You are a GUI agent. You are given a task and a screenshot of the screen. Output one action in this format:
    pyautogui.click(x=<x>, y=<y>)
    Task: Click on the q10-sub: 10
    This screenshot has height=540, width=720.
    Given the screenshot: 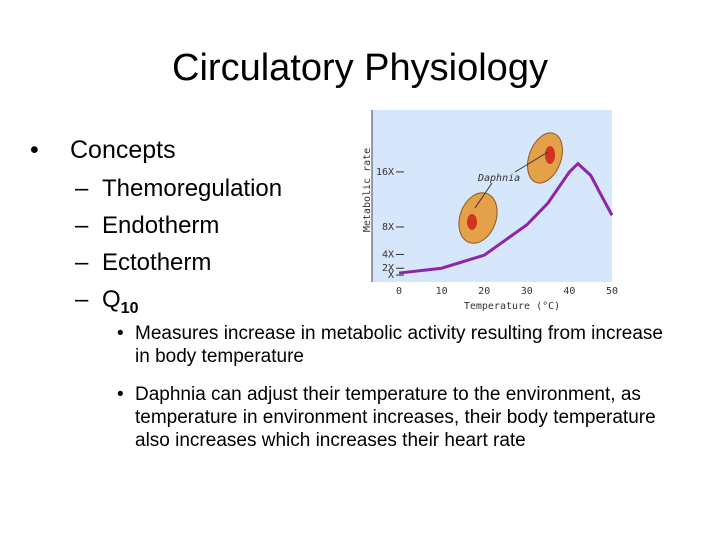 What is the action you would take?
    pyautogui.click(x=130, y=308)
    